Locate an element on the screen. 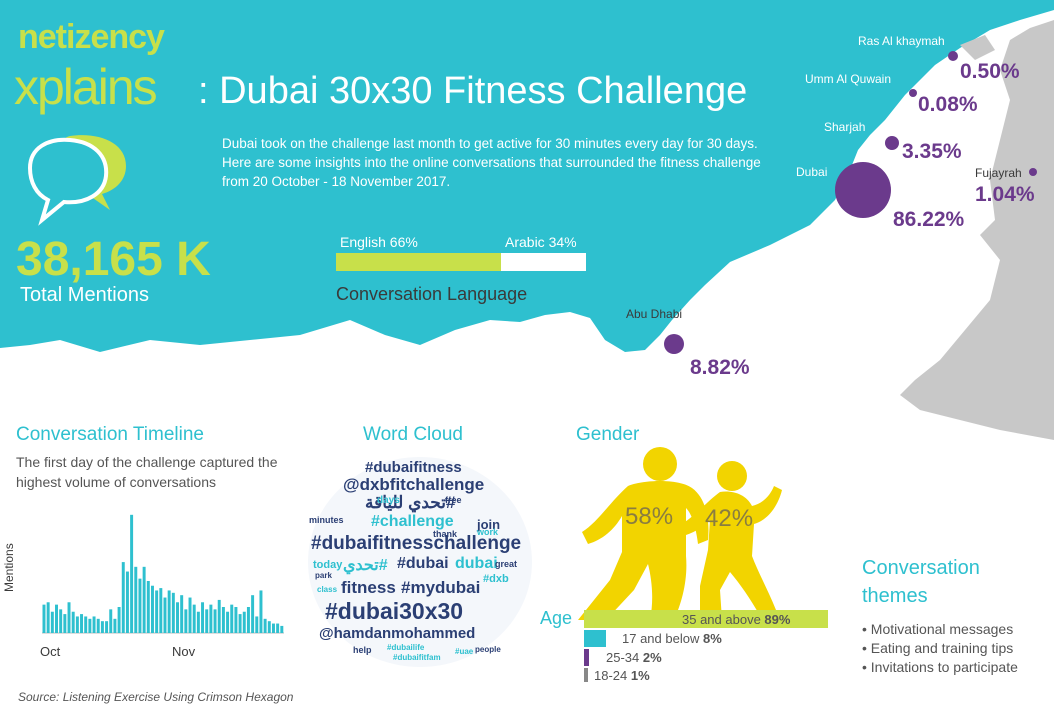 The height and width of the screenshot is (727, 1054). word: #dubaifitfam is located at coordinates (417, 657).